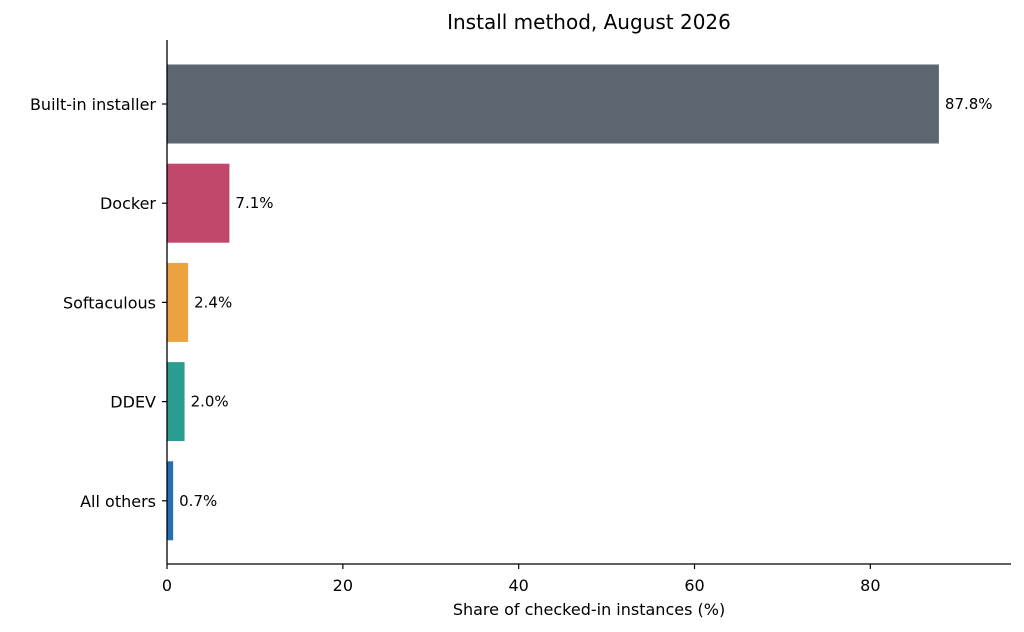  Describe the element at coordinates (93, 104) in the screenshot. I see `y-tick-label: Built-in installer` at that location.